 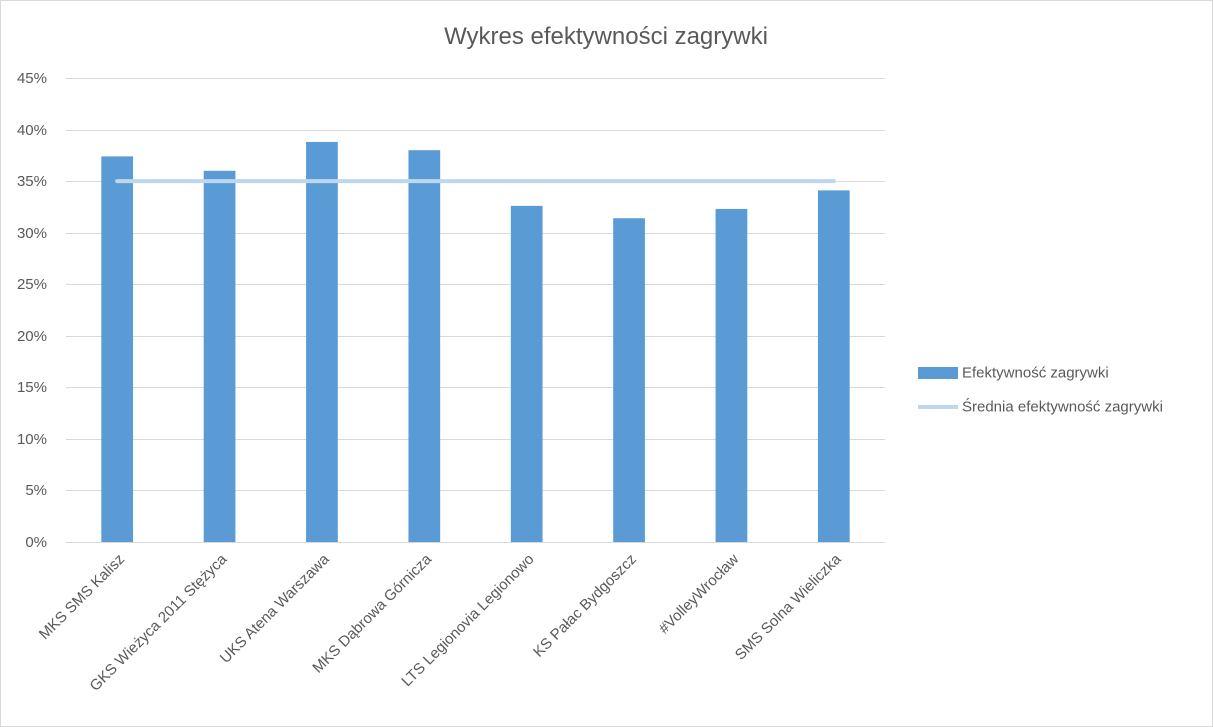 What do you see at coordinates (32, 284) in the screenshot?
I see `y-tick-label: 25%` at bounding box center [32, 284].